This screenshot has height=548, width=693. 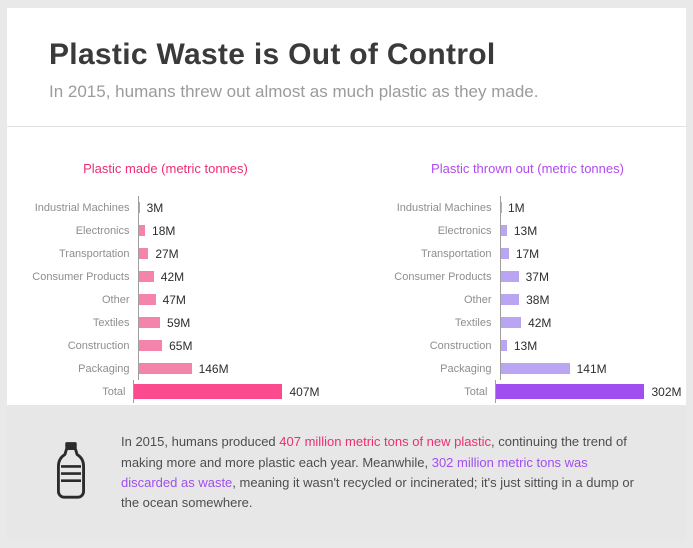 What do you see at coordinates (213, 368) in the screenshot?
I see `value-label: 146M` at bounding box center [213, 368].